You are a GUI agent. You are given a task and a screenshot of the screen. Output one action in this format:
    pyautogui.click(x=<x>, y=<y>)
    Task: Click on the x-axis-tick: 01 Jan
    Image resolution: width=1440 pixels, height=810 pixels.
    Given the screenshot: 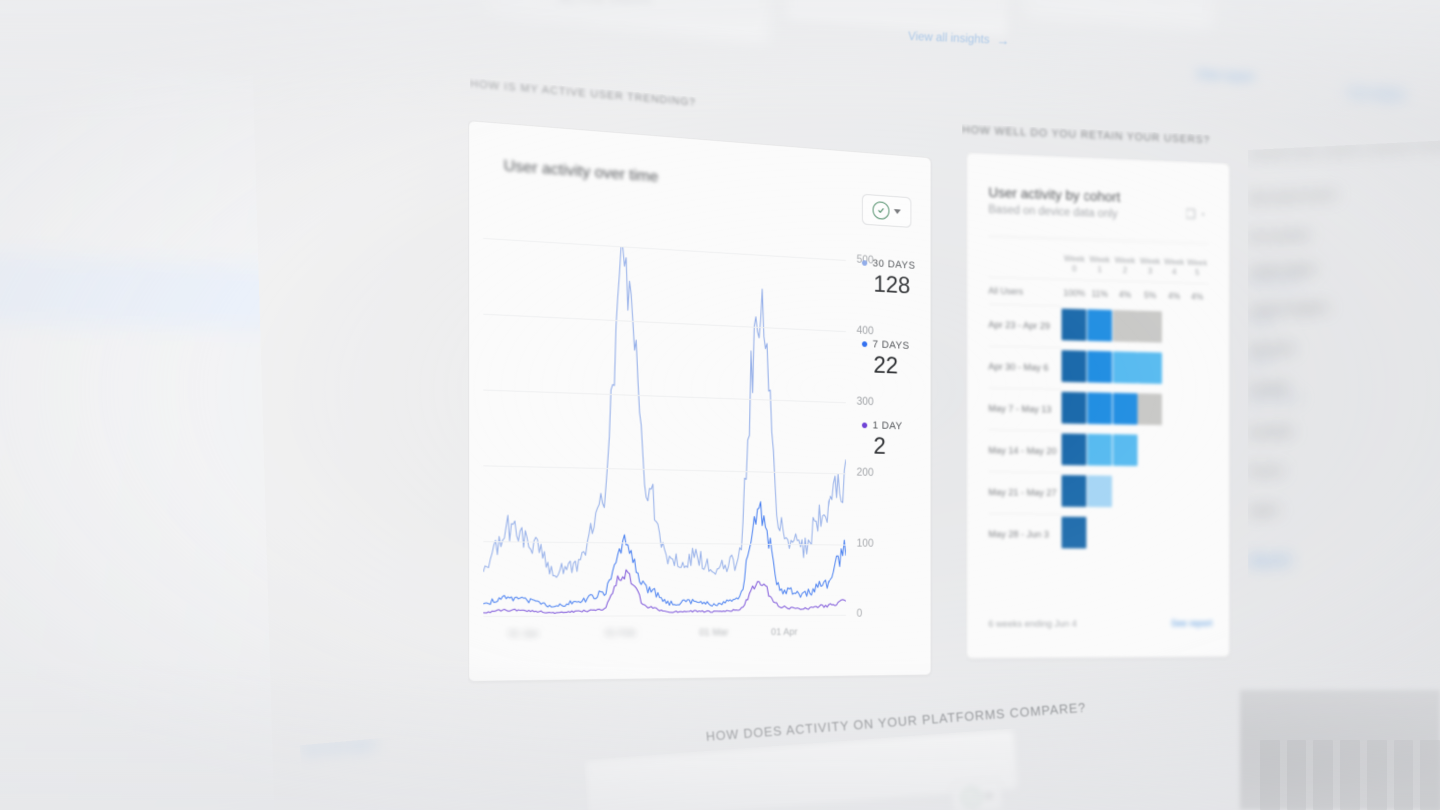 What is the action you would take?
    pyautogui.click(x=523, y=634)
    